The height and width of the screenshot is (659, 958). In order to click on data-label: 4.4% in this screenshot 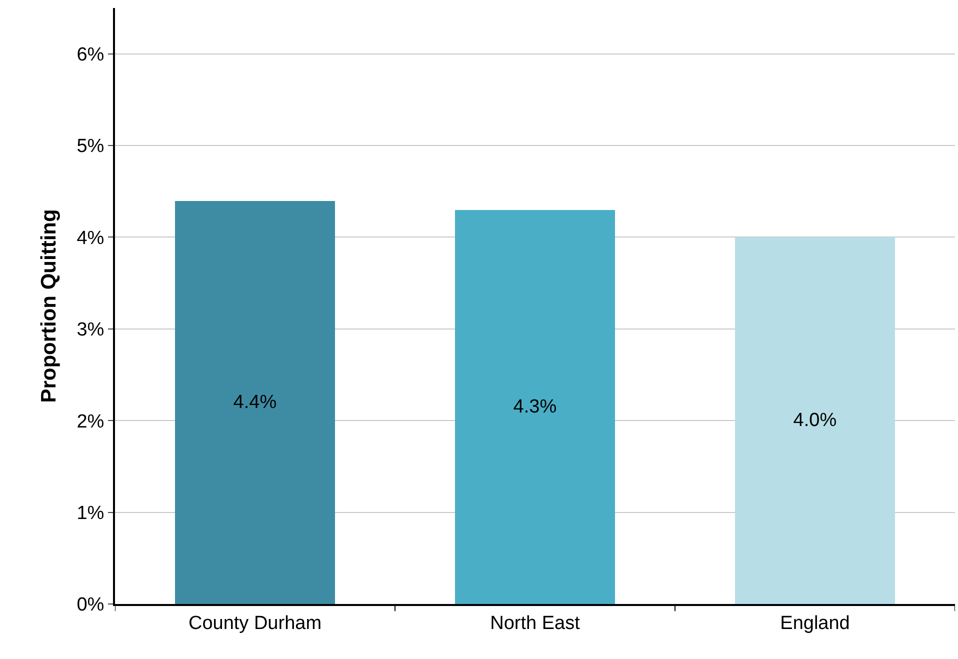, I will do `click(255, 402)`.